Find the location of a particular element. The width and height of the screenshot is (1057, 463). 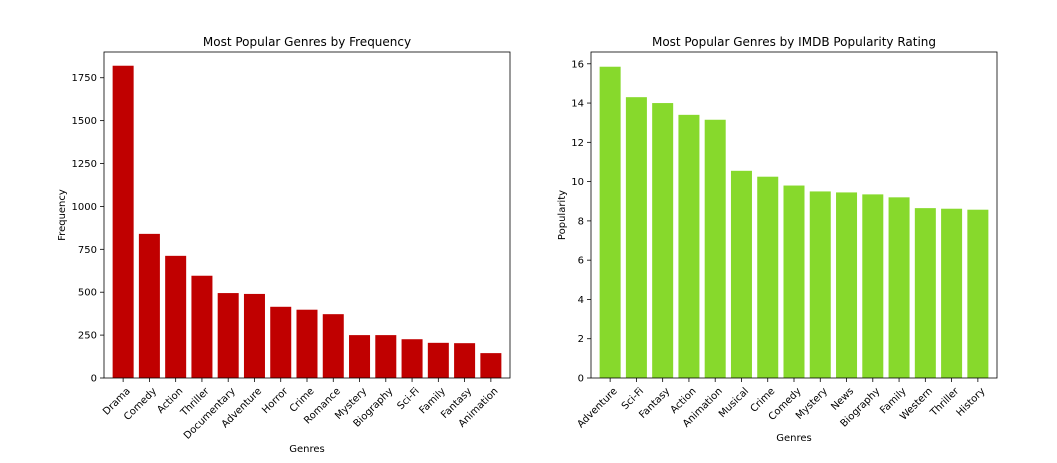

bar-documentary is located at coordinates (228, 335).